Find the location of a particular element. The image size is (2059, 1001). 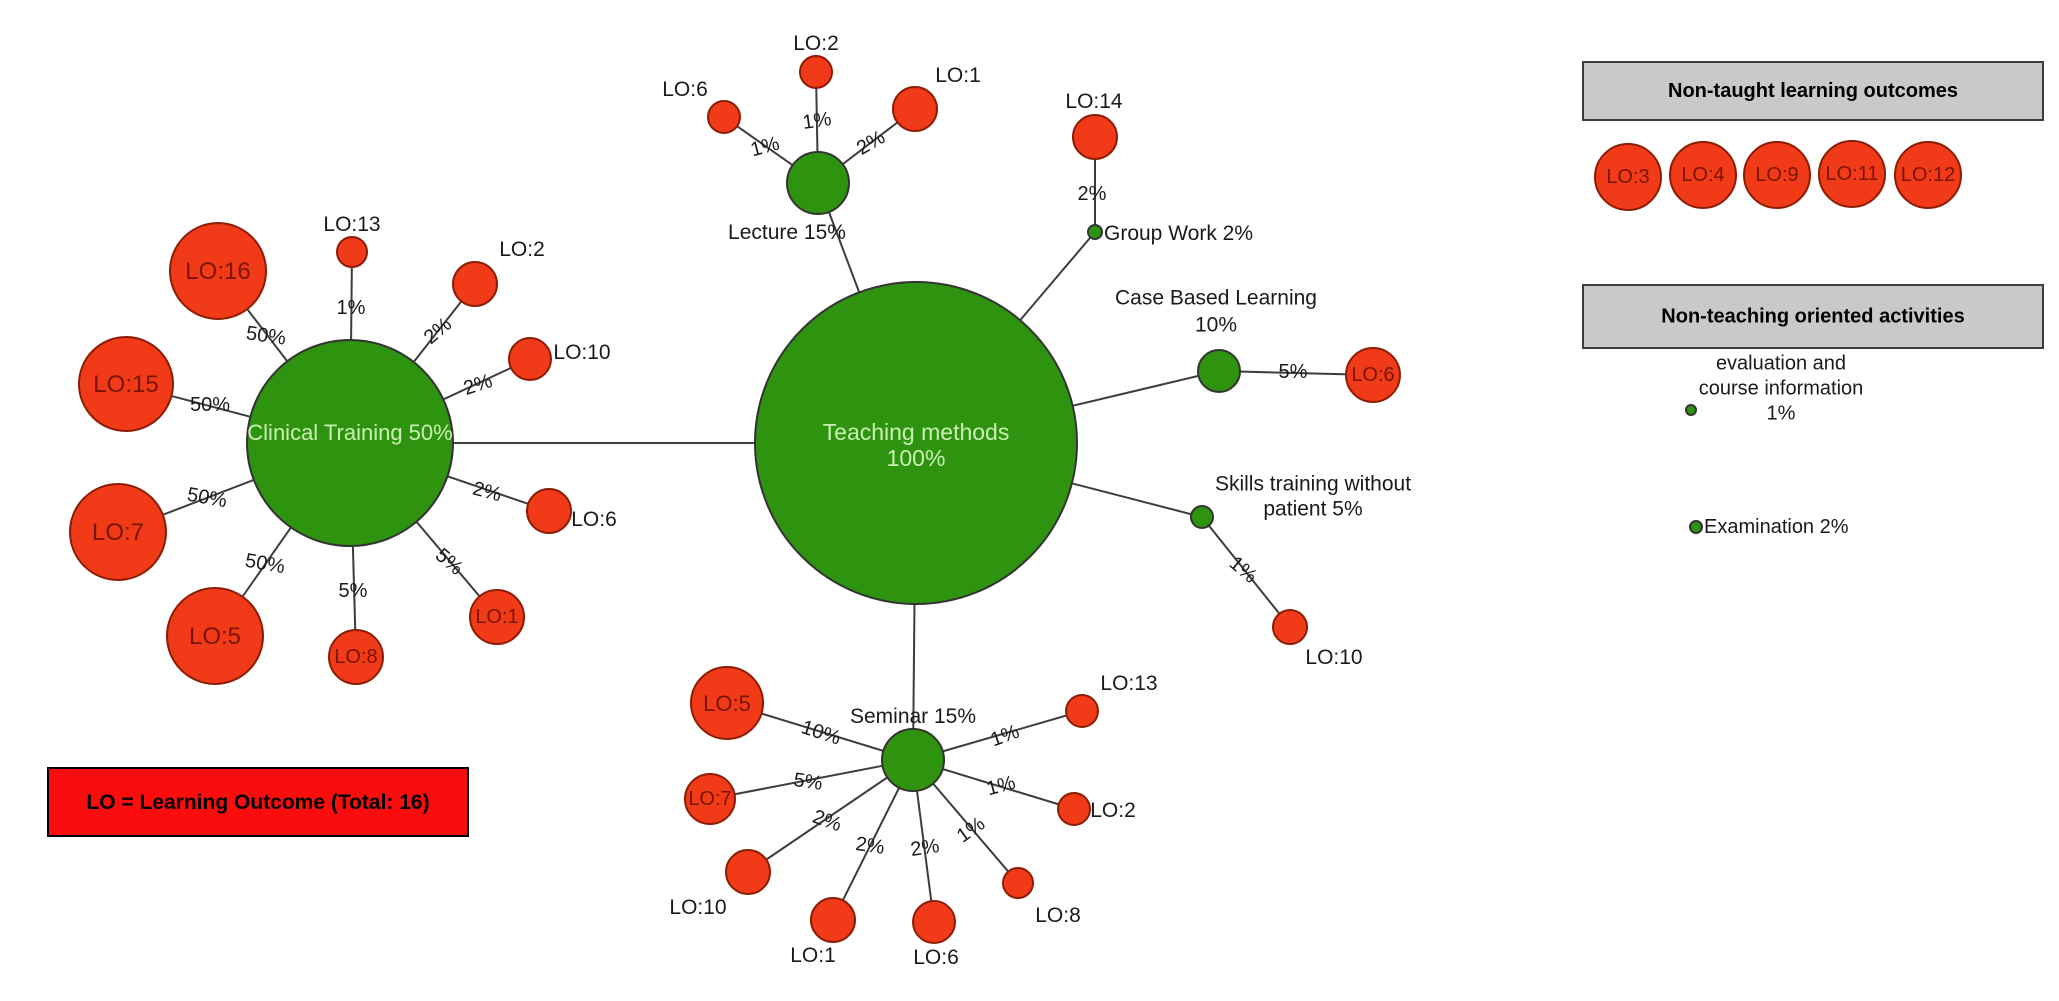

node-case-based-learning-circle is located at coordinates (1219, 371).